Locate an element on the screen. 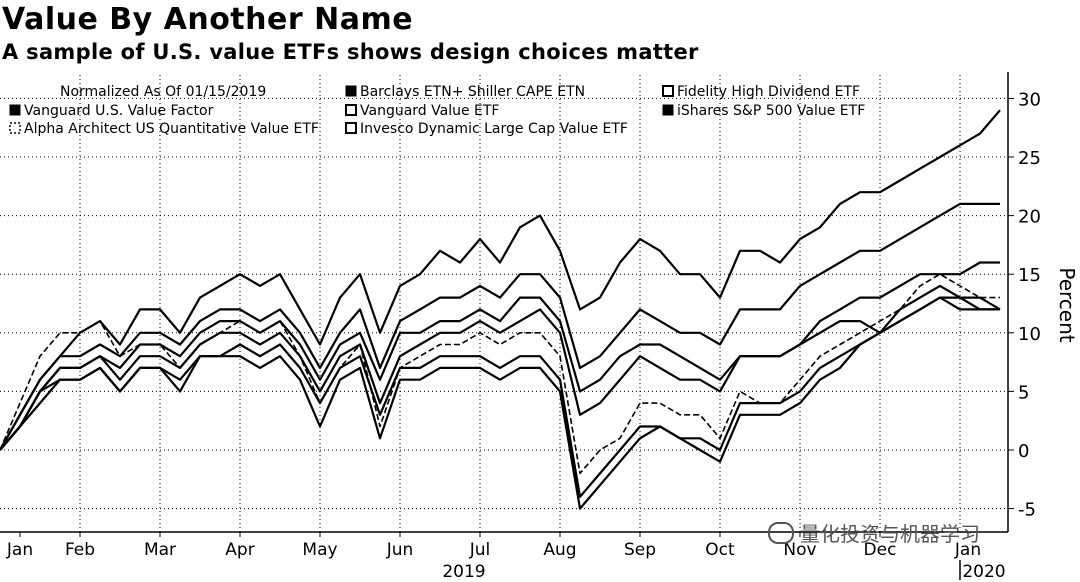  x-tick-label: Sep is located at coordinates (640, 550).